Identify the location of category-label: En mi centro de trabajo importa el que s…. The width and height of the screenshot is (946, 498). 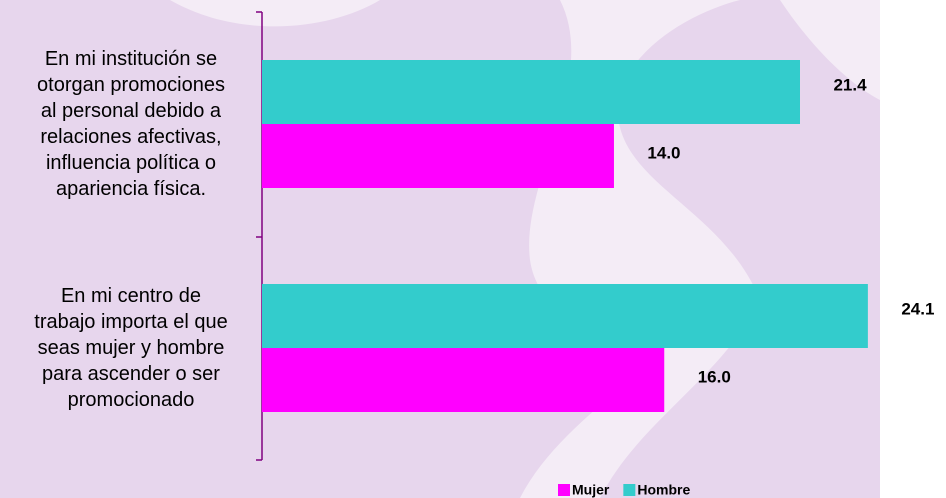
(131, 348).